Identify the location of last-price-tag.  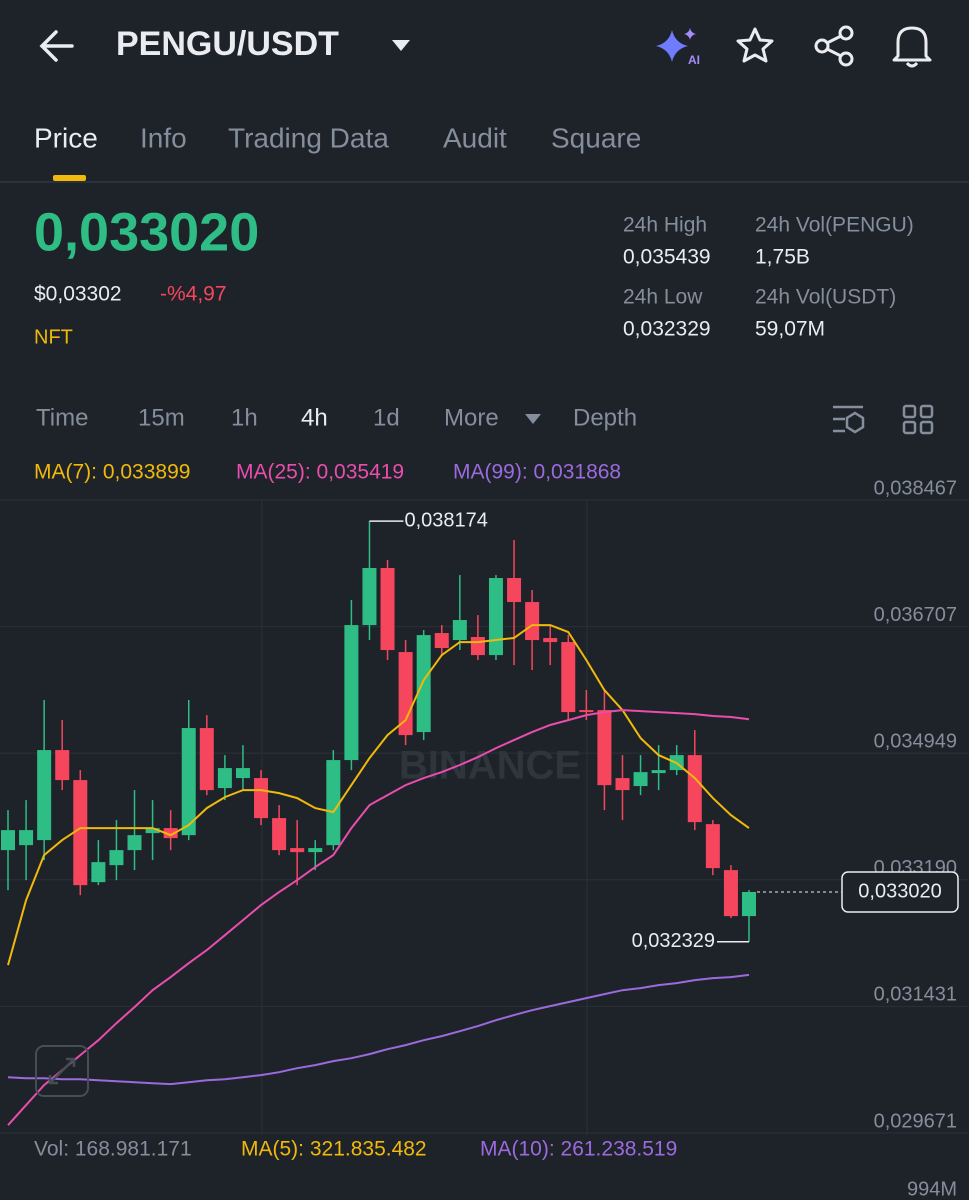
(900, 892).